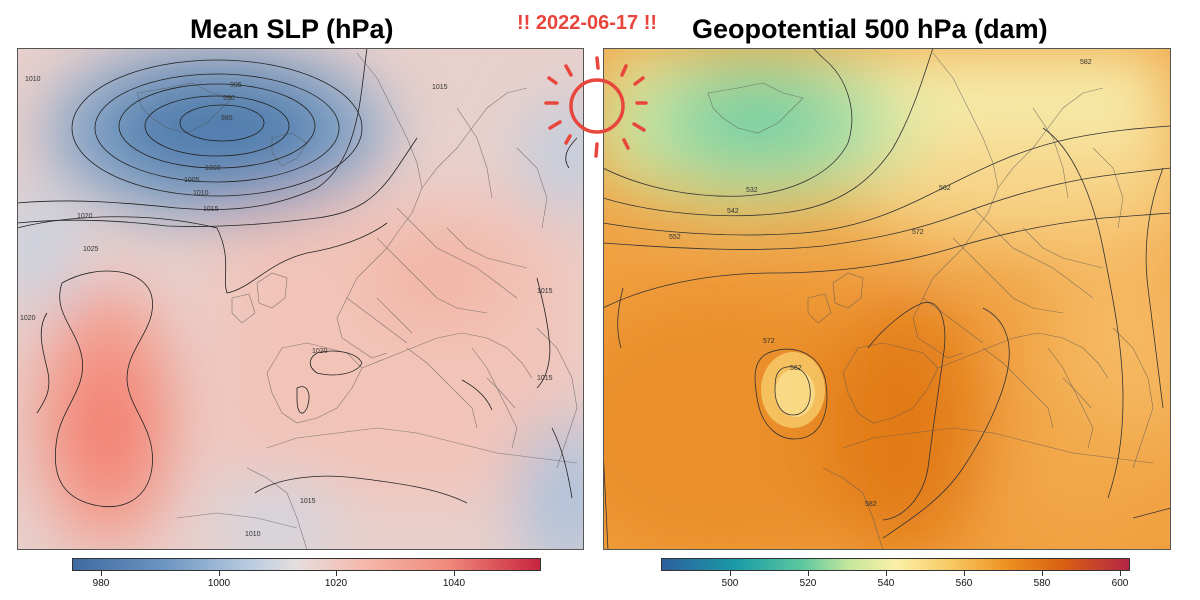  What do you see at coordinates (1086, 62) in the screenshot?
I see `z500-label-582-ne: 582` at bounding box center [1086, 62].